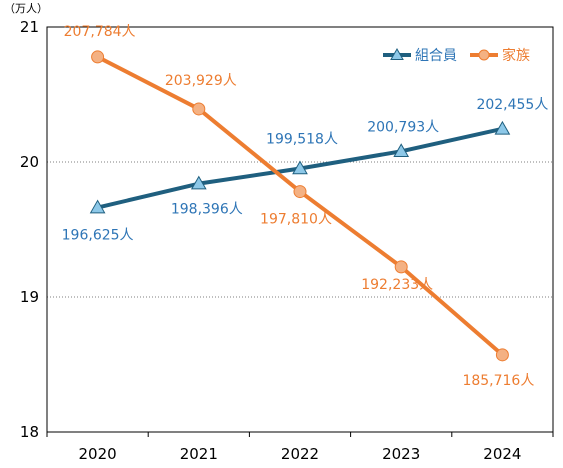  Describe the element at coordinates (29, 297) in the screenshot. I see `y-tick-label-19: 19` at that location.